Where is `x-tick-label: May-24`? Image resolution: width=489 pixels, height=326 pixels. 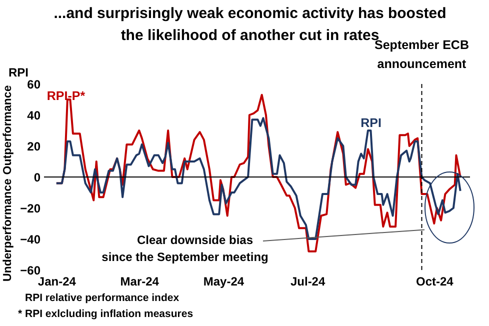 x-tick-label: May-24 is located at coordinates (223, 281).